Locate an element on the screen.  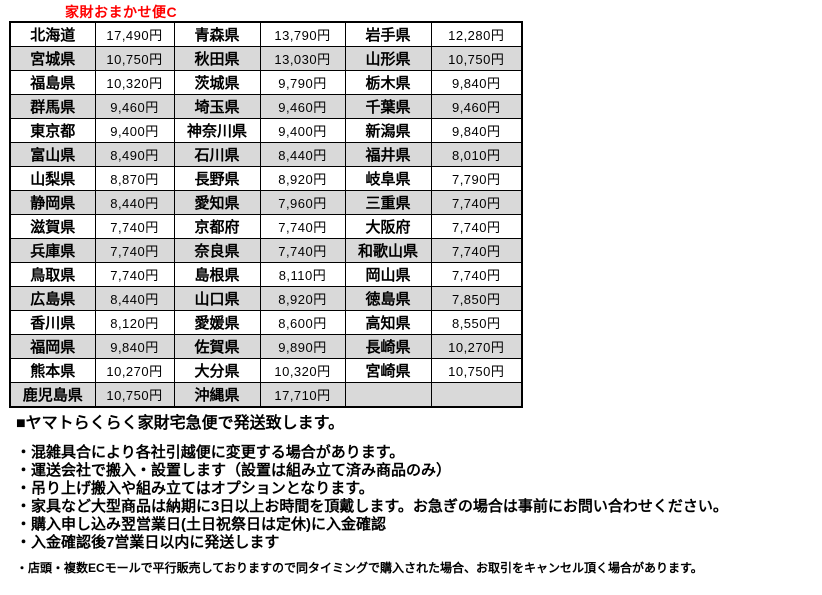
price-cell: 12,280円 is located at coordinates (476, 34).